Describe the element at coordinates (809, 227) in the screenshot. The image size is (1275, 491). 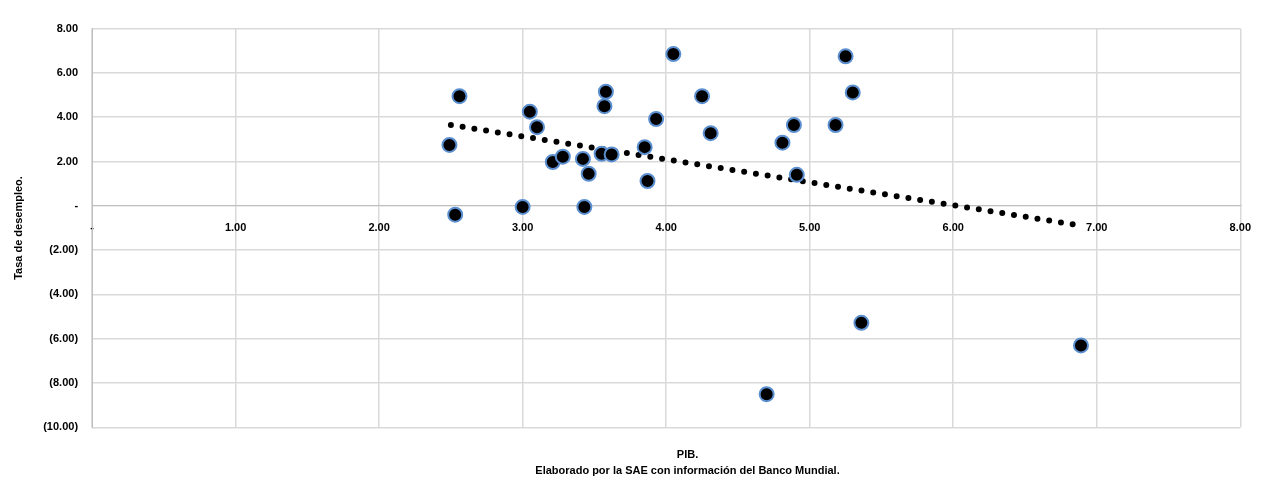
I see `x-tick-label: 5.00` at that location.